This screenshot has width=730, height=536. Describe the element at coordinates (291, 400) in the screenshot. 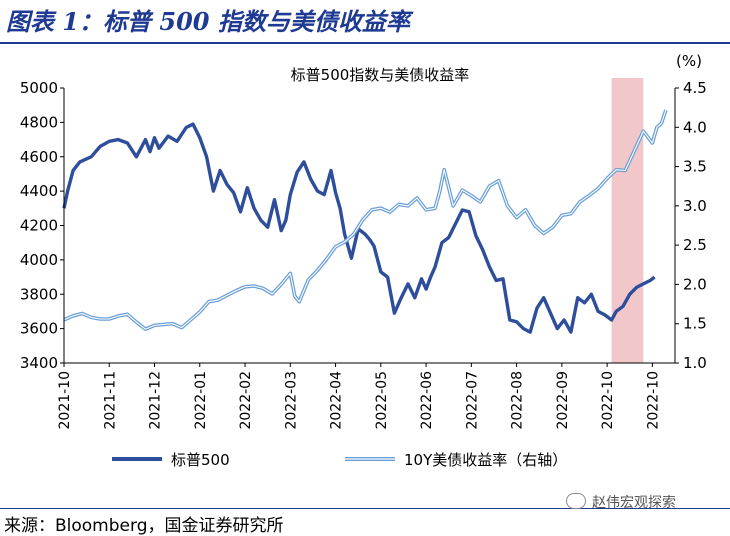

I see `x-tick-label: 2022-03` at that location.